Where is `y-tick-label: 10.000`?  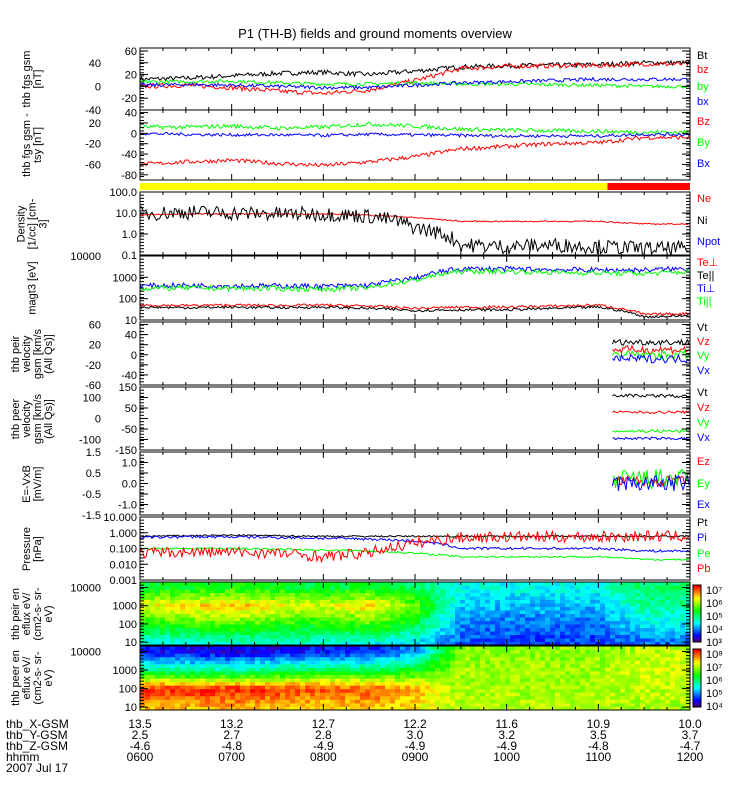 y-tick-label: 10.000 is located at coordinates (120, 518).